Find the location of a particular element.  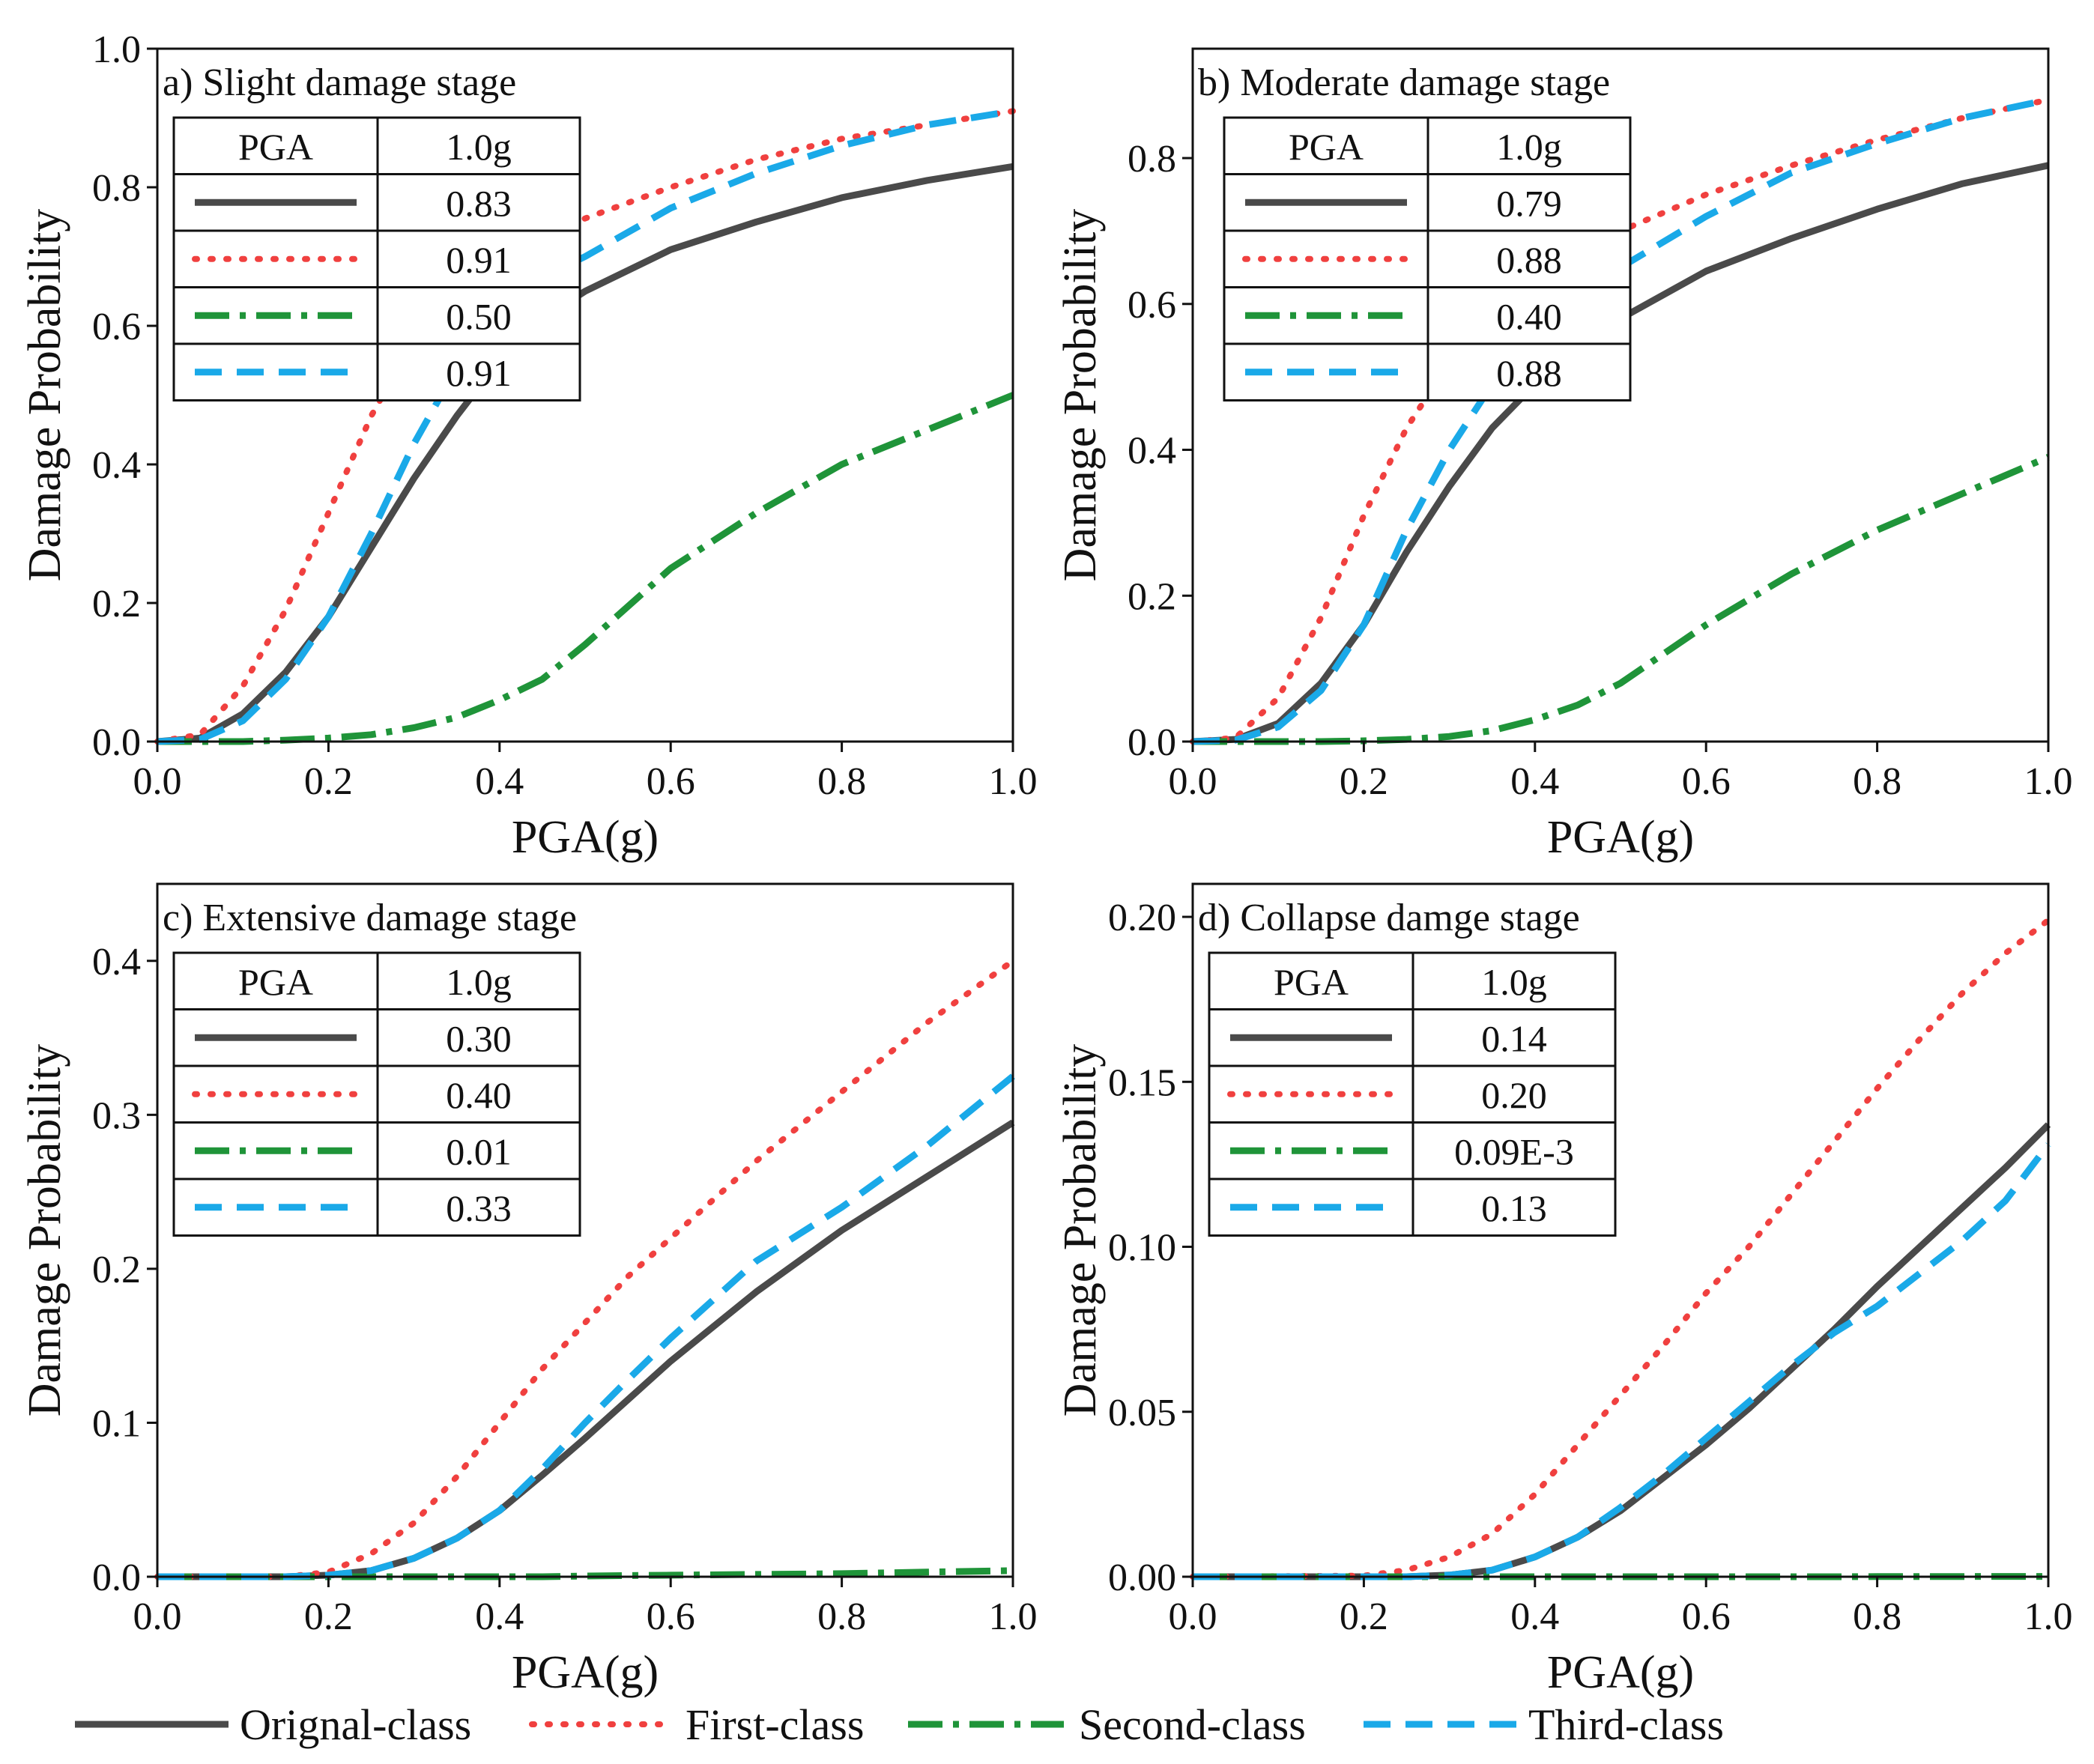

table-value: 0.14 is located at coordinates (1514, 1038).